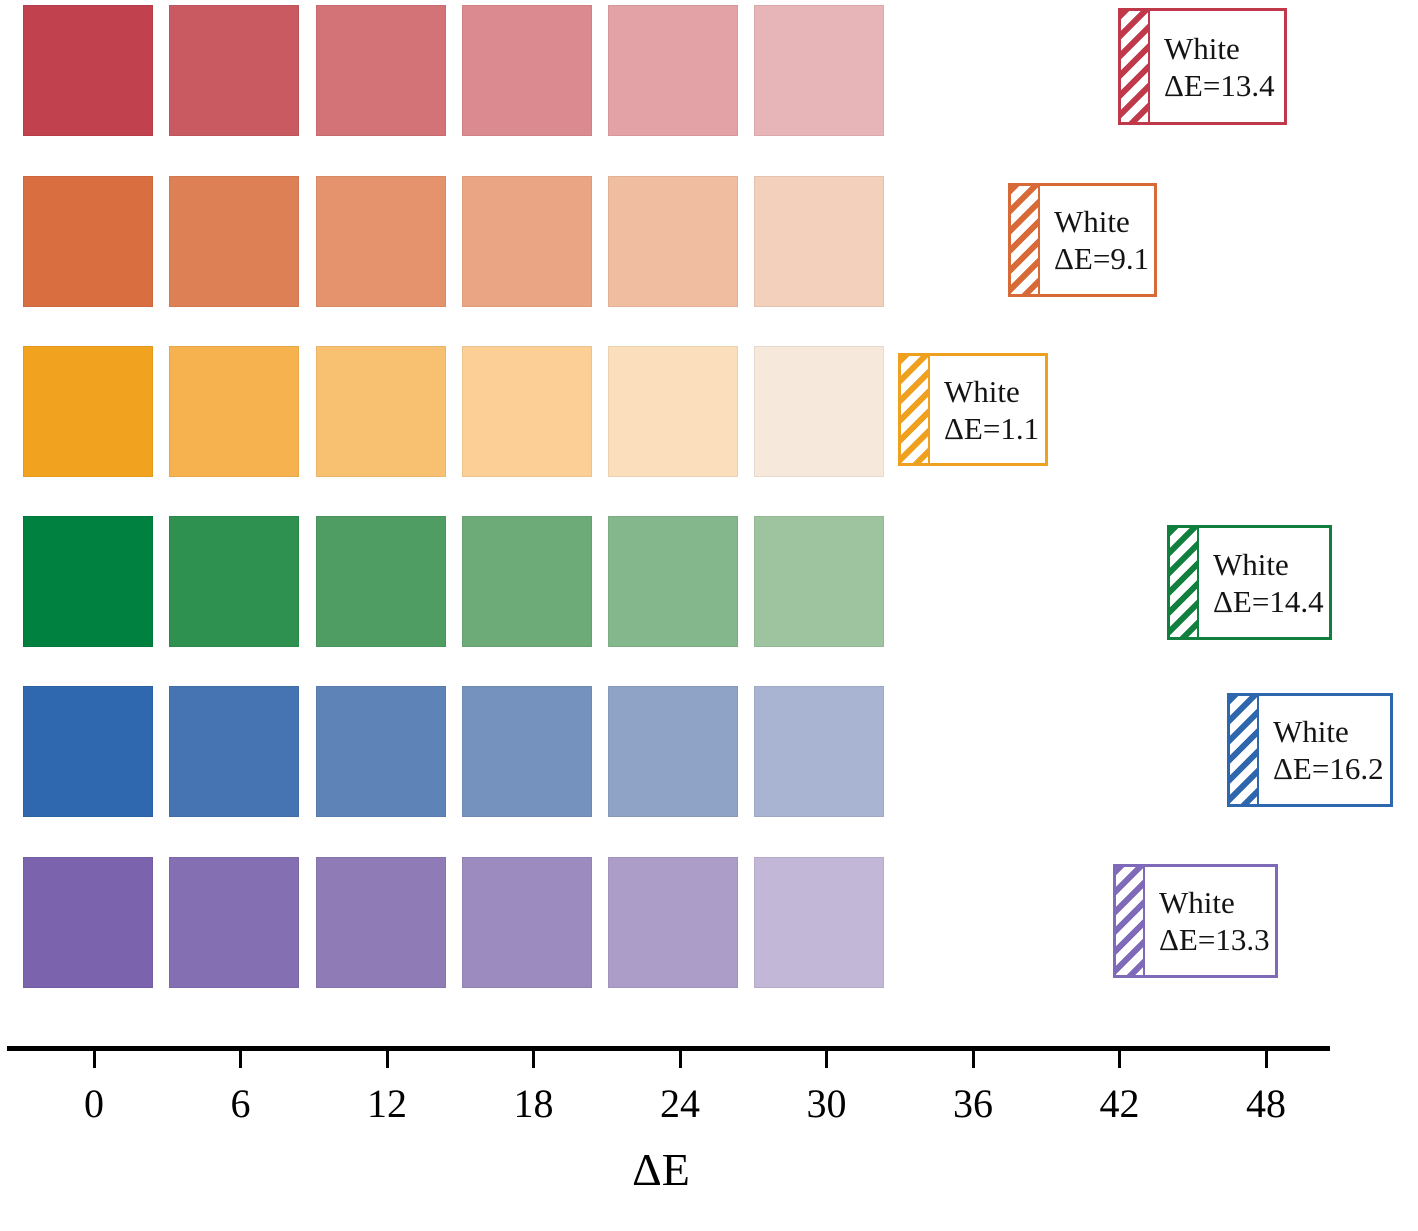 Image resolution: width=1418 pixels, height=1231 pixels. I want to click on legend-text-orange: White ΔE=9.1, so click(1094, 240).